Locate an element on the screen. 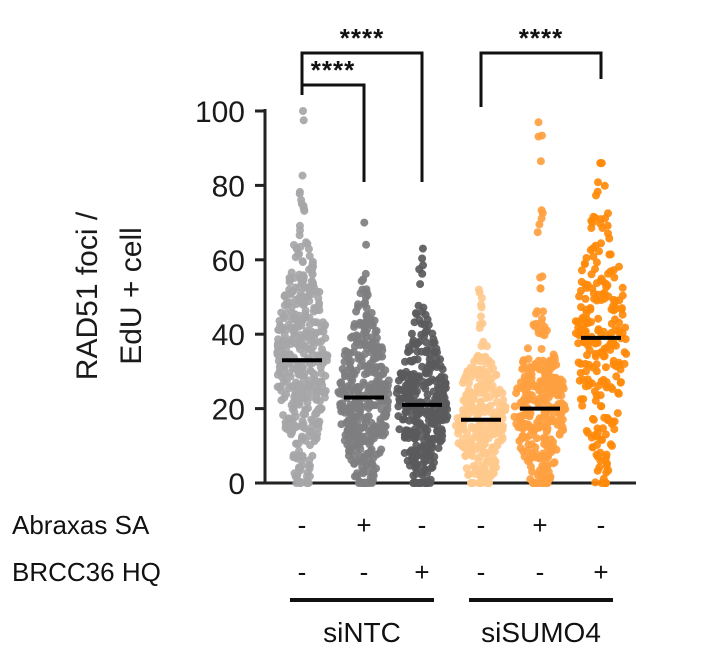  condition-sign: - is located at coordinates (481, 525).